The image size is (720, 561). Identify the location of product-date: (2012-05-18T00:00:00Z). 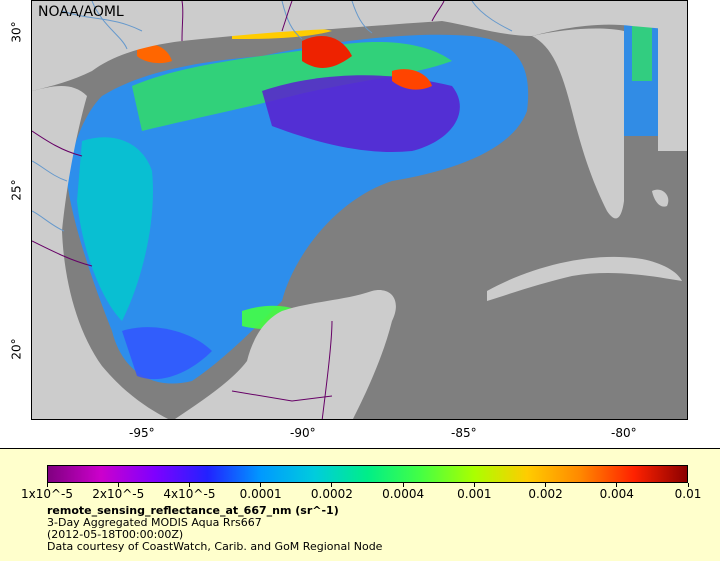
(115, 534).